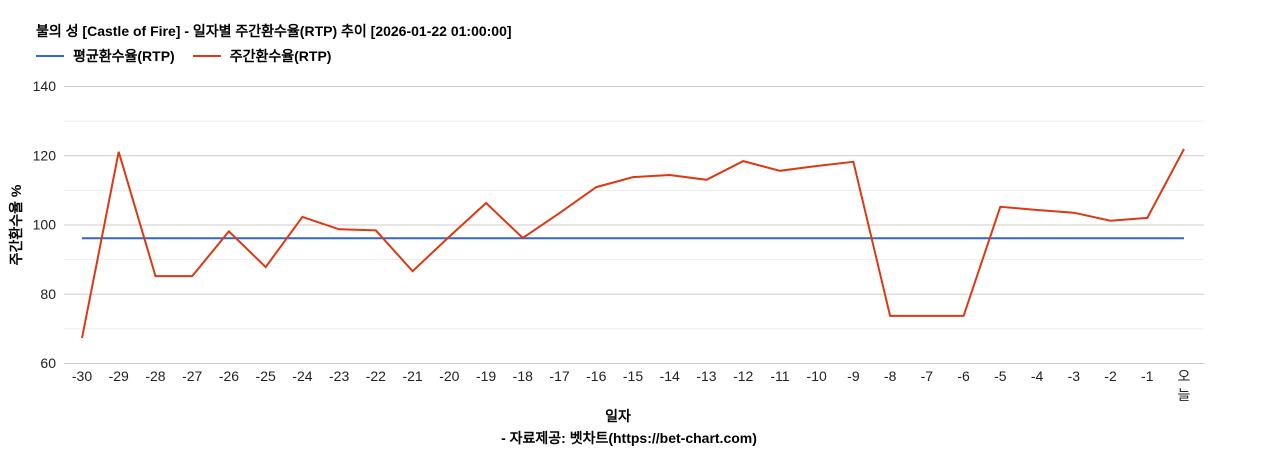  What do you see at coordinates (1074, 376) in the screenshot?
I see `x-tick-label: -3` at bounding box center [1074, 376].